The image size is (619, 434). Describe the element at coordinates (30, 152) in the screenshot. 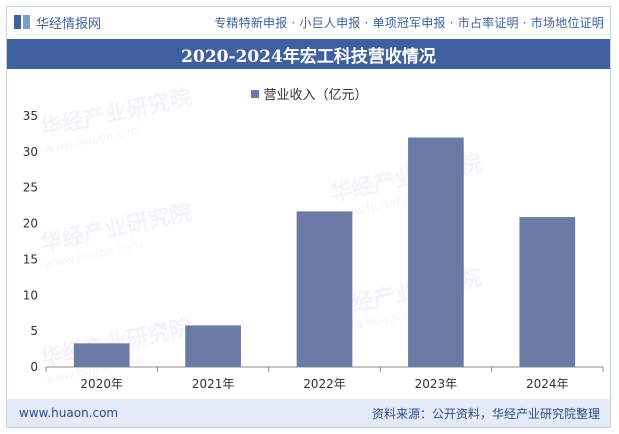

I see `y-tick-label: 30` at that location.